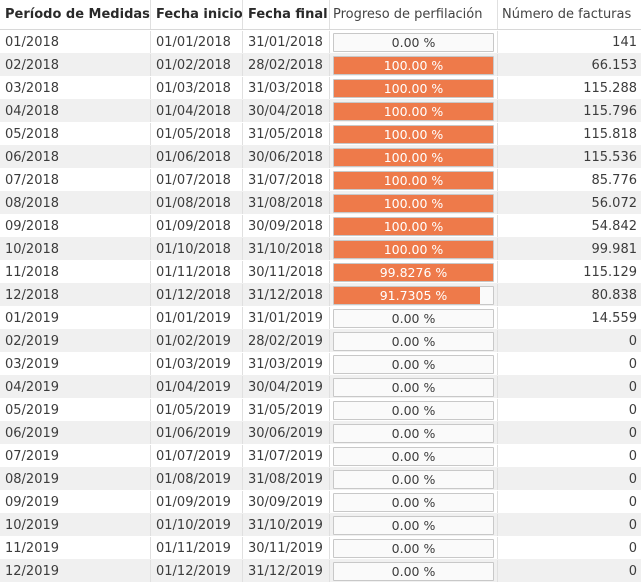 This screenshot has width=641, height=588. What do you see at coordinates (75, 479) in the screenshot?
I see `period-cell: 08/2019` at bounding box center [75, 479].